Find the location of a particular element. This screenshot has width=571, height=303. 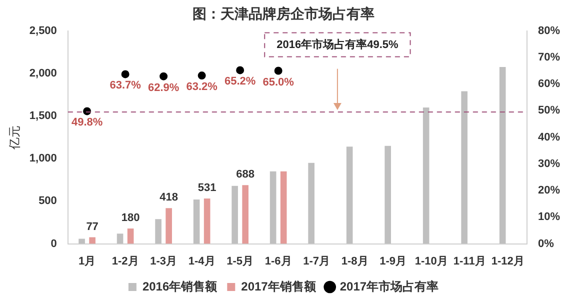

data-label: 418 is located at coordinates (169, 198).